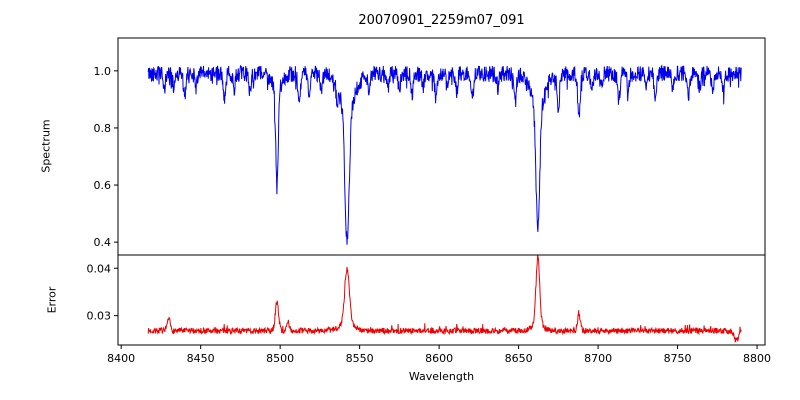 This screenshot has width=800, height=400. What do you see at coordinates (280, 358) in the screenshot?
I see `x-tick-label: 8500` at bounding box center [280, 358].